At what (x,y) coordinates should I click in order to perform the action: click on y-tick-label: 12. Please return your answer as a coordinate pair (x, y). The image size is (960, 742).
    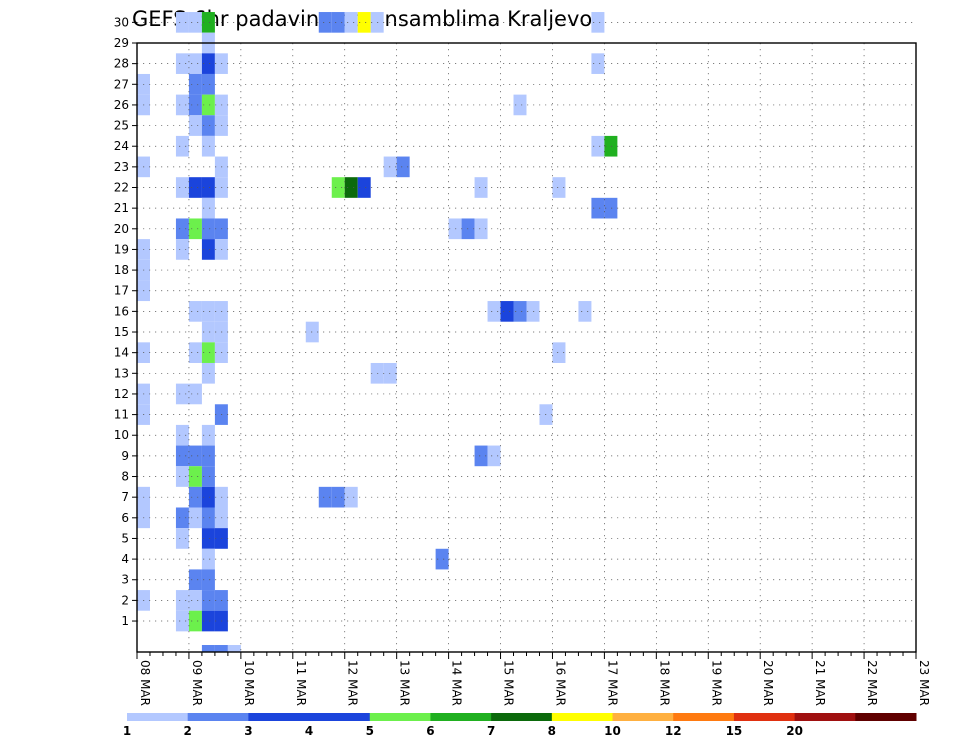
    Looking at the image, I should click on (121, 394).